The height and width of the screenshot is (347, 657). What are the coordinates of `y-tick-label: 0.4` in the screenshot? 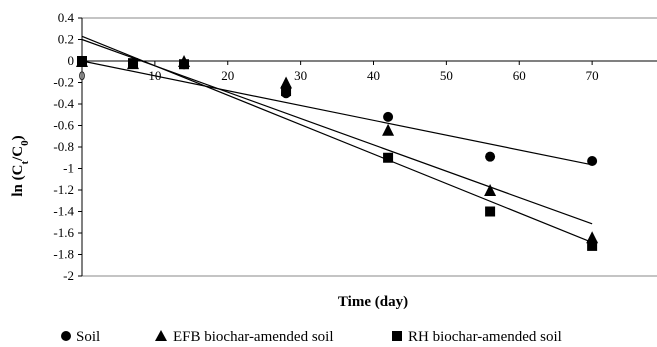 It's located at (66, 17).